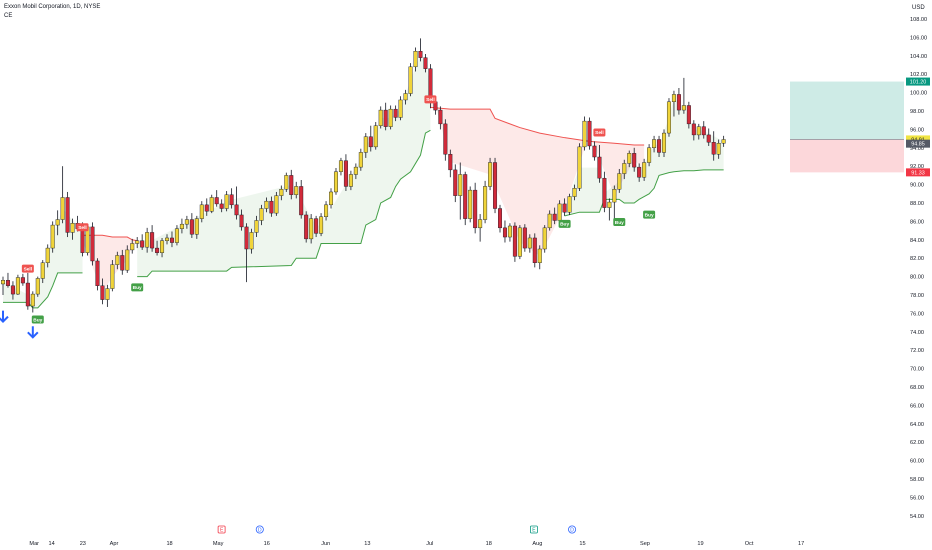 This screenshot has height=550, width=932. What do you see at coordinates (52, 7) in the screenshot?
I see `symbol-title: Exxon Mobil Corporation, 1D, NYSE` at bounding box center [52, 7].